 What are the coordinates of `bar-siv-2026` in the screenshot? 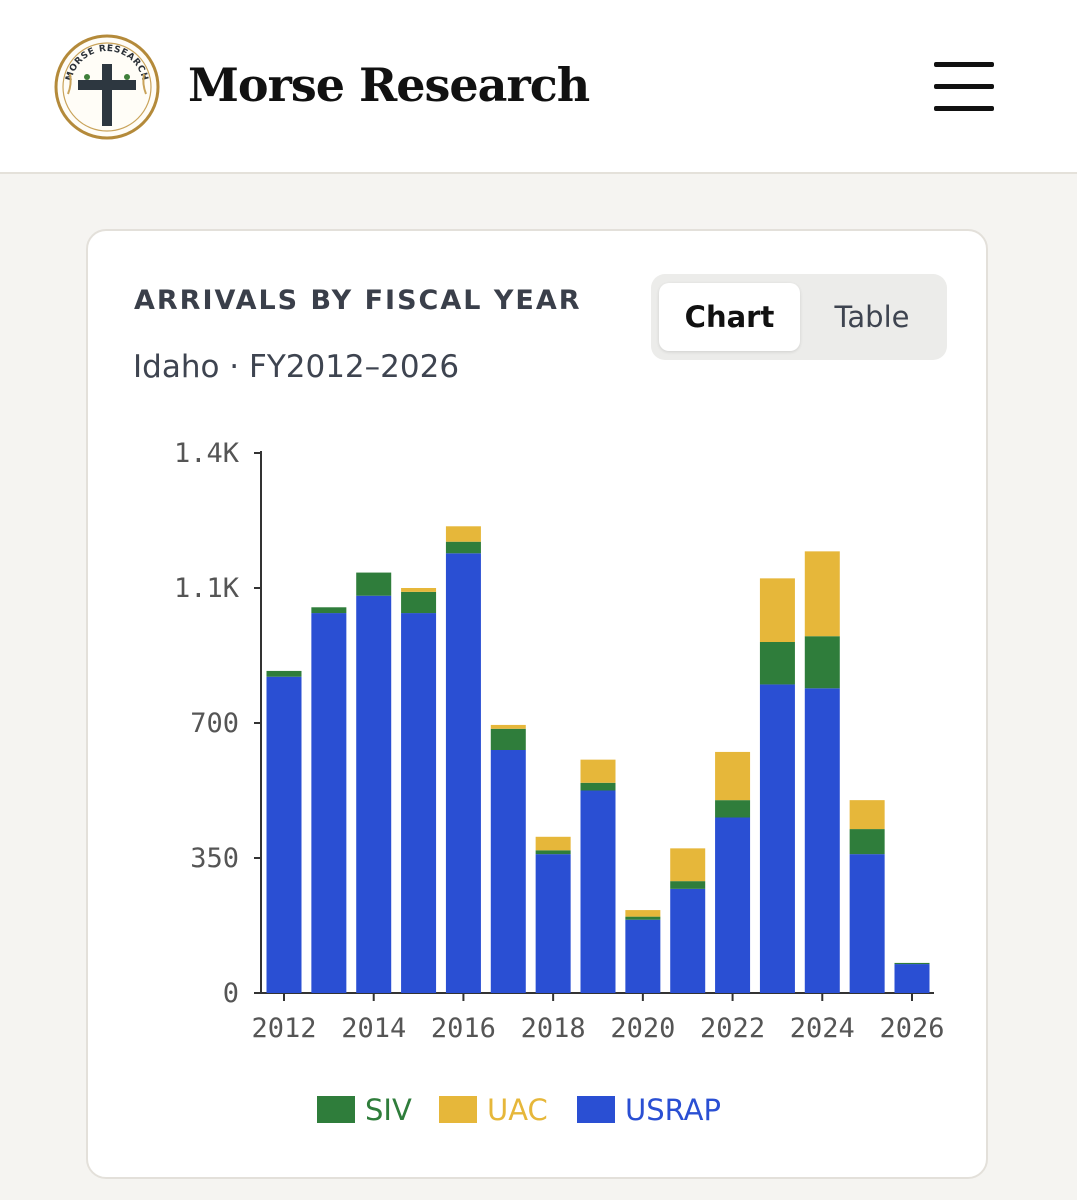 It's located at (912, 963).